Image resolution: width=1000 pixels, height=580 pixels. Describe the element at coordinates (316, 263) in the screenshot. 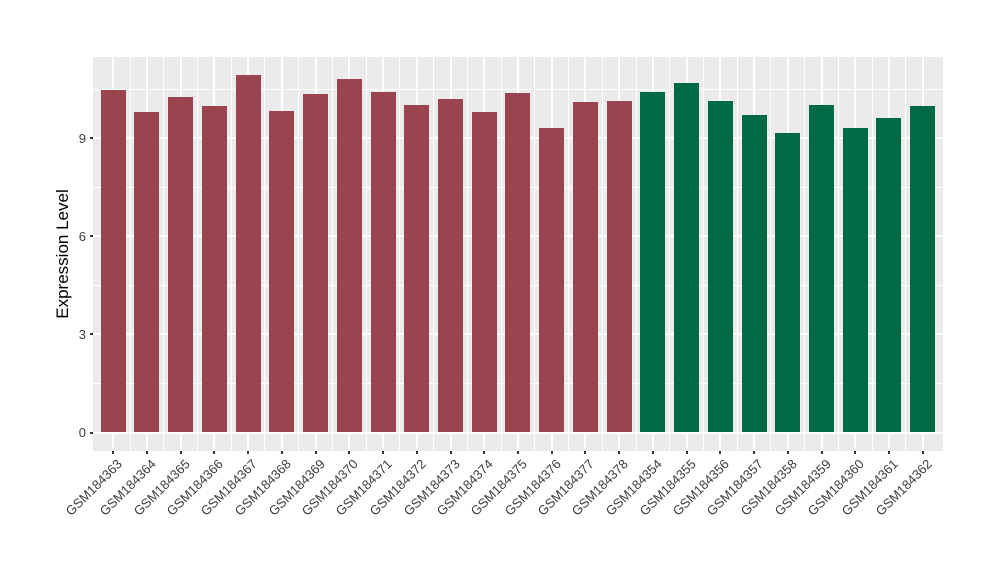

I see `bar-GSM184369` at that location.